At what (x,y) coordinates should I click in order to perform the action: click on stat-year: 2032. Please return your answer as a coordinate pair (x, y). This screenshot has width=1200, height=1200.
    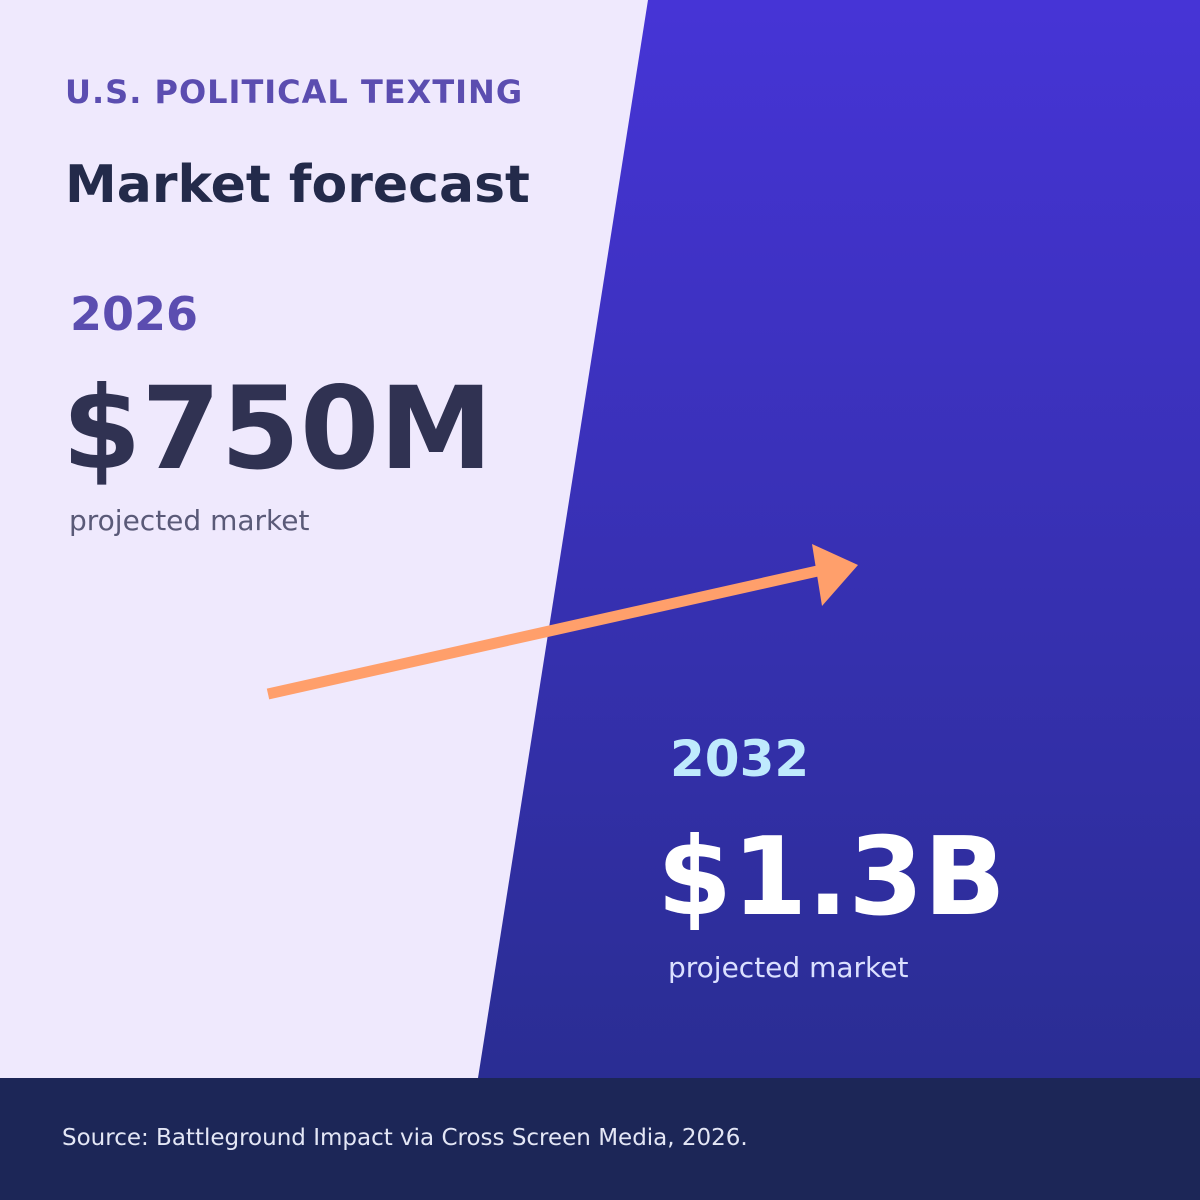
    Looking at the image, I should click on (739, 759).